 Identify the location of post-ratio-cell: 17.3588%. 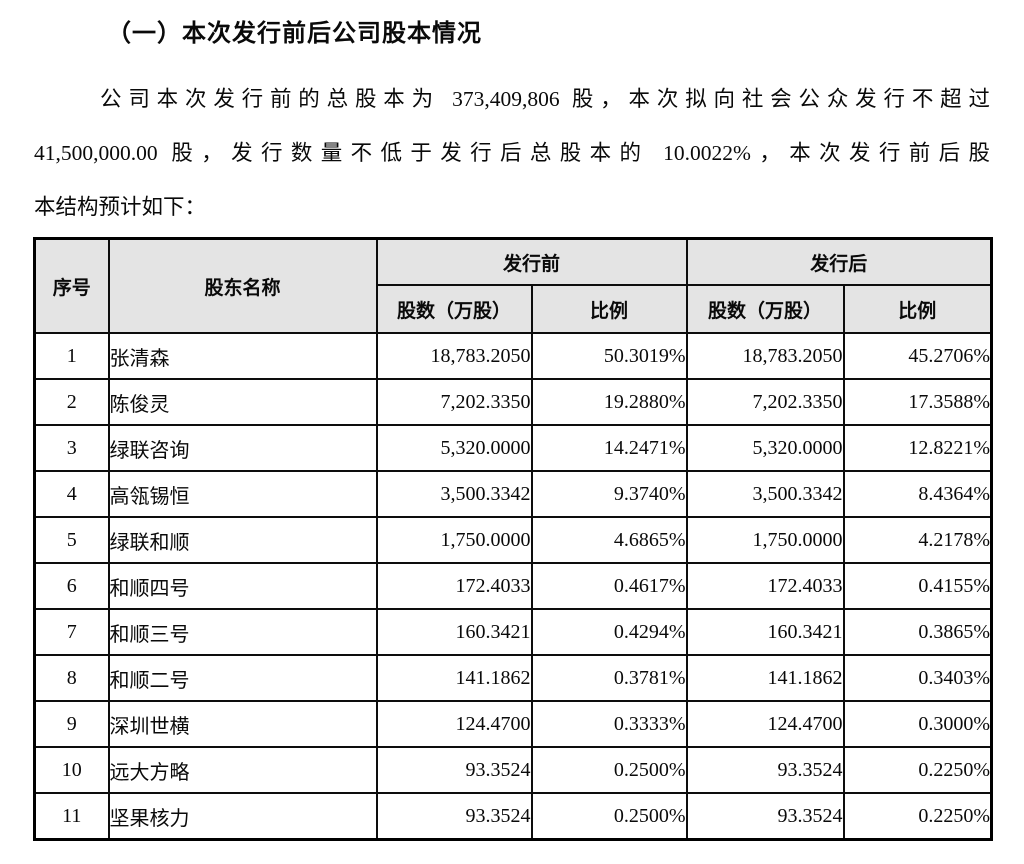
(917, 402).